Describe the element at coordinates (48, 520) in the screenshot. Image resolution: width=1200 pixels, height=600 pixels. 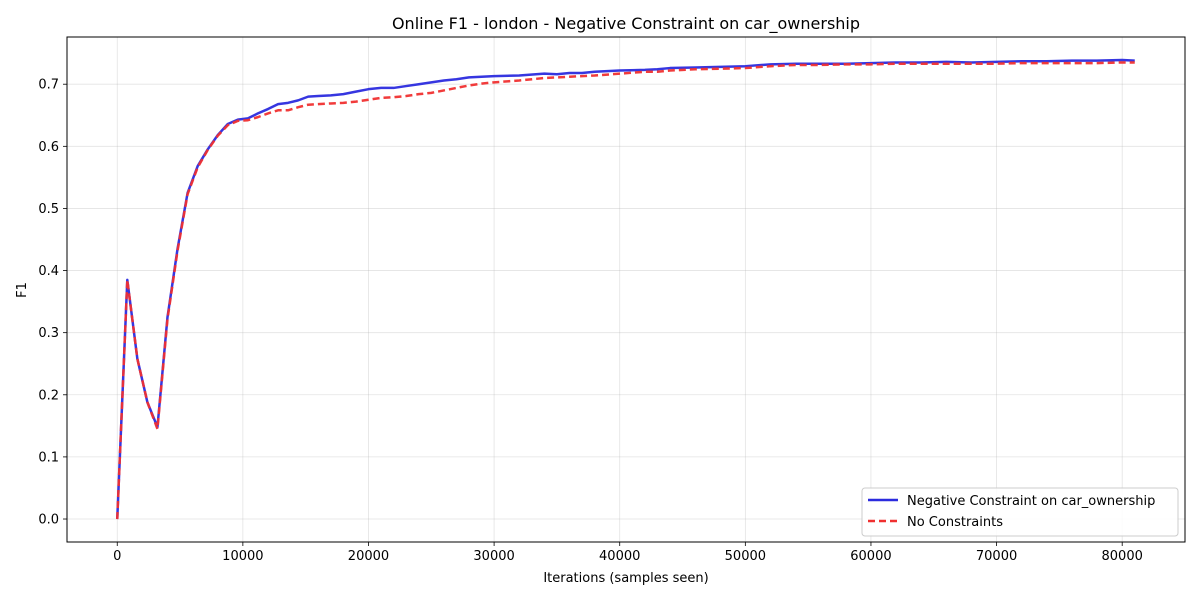
I see `y-tick-label: 0.0` at that location.